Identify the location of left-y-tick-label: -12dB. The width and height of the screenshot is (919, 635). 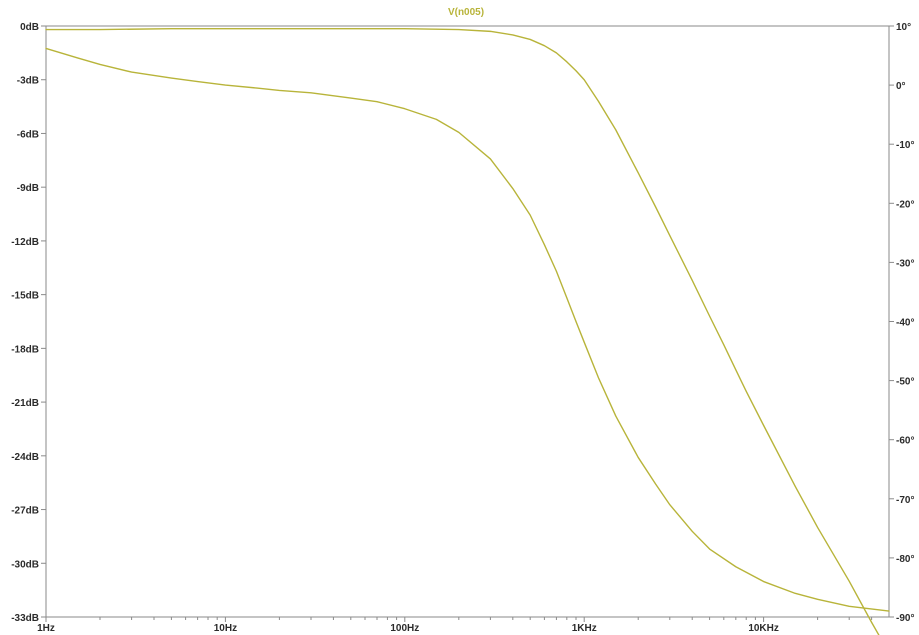
(25, 242).